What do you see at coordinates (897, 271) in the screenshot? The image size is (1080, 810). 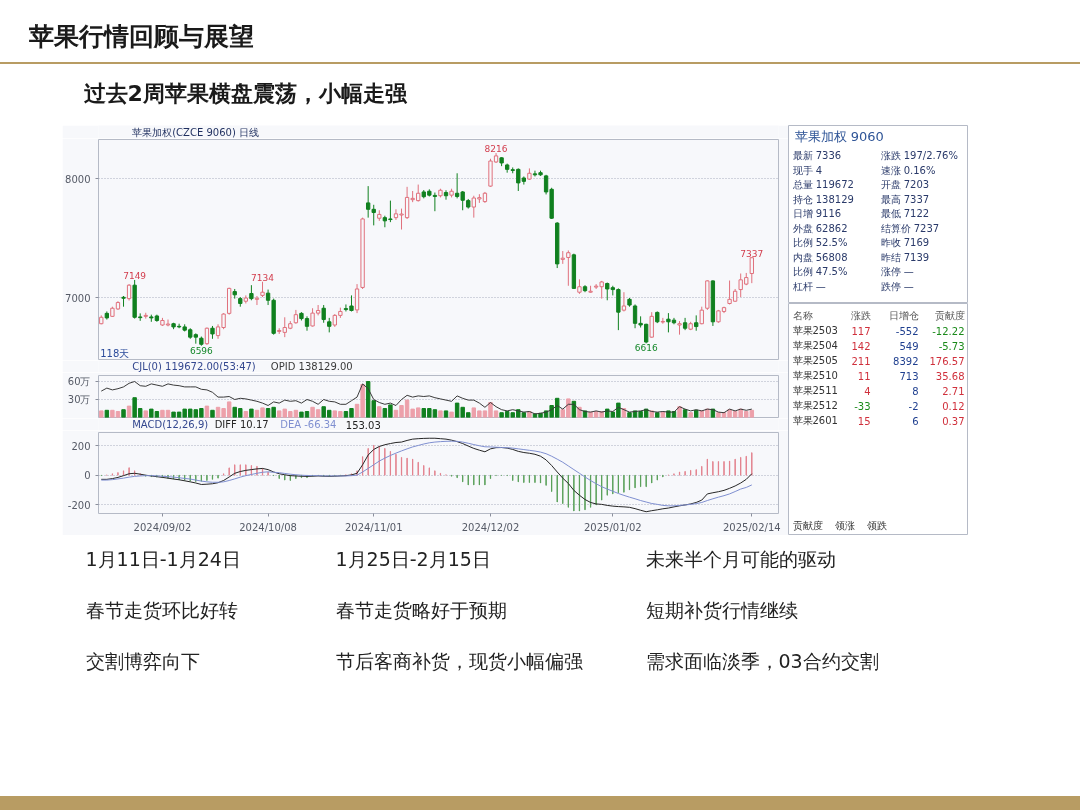 I see `text: 涨停 —` at bounding box center [897, 271].